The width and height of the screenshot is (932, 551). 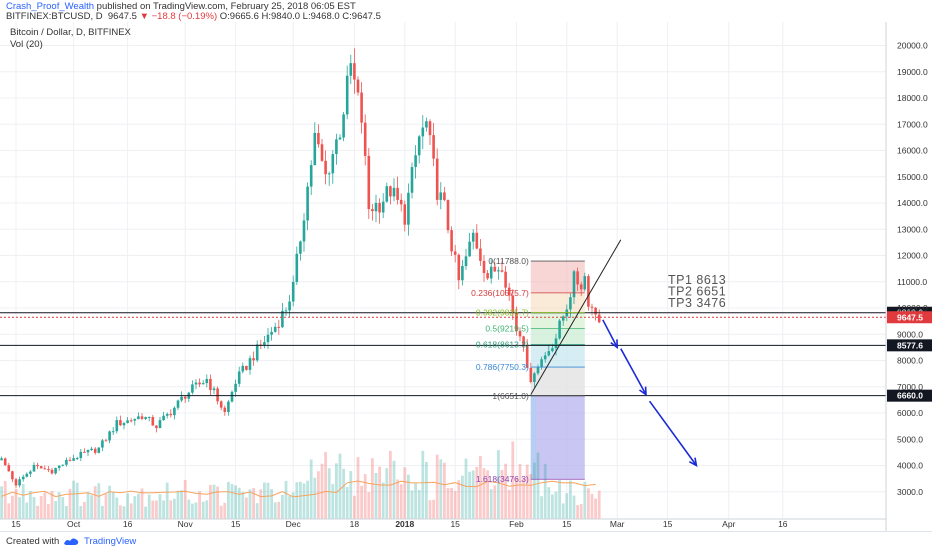 What do you see at coordinates (54, 16) in the screenshot?
I see `symbol-label: BITFINEX:BTCUSD, D` at bounding box center [54, 16].